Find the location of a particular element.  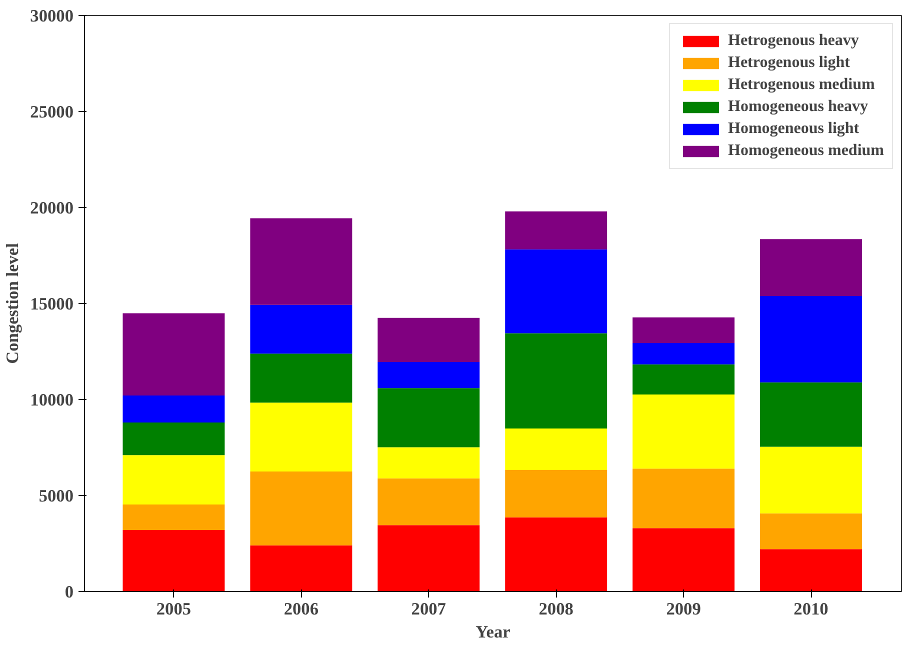

legend-label: Homogeneous heavy is located at coordinates (798, 107).